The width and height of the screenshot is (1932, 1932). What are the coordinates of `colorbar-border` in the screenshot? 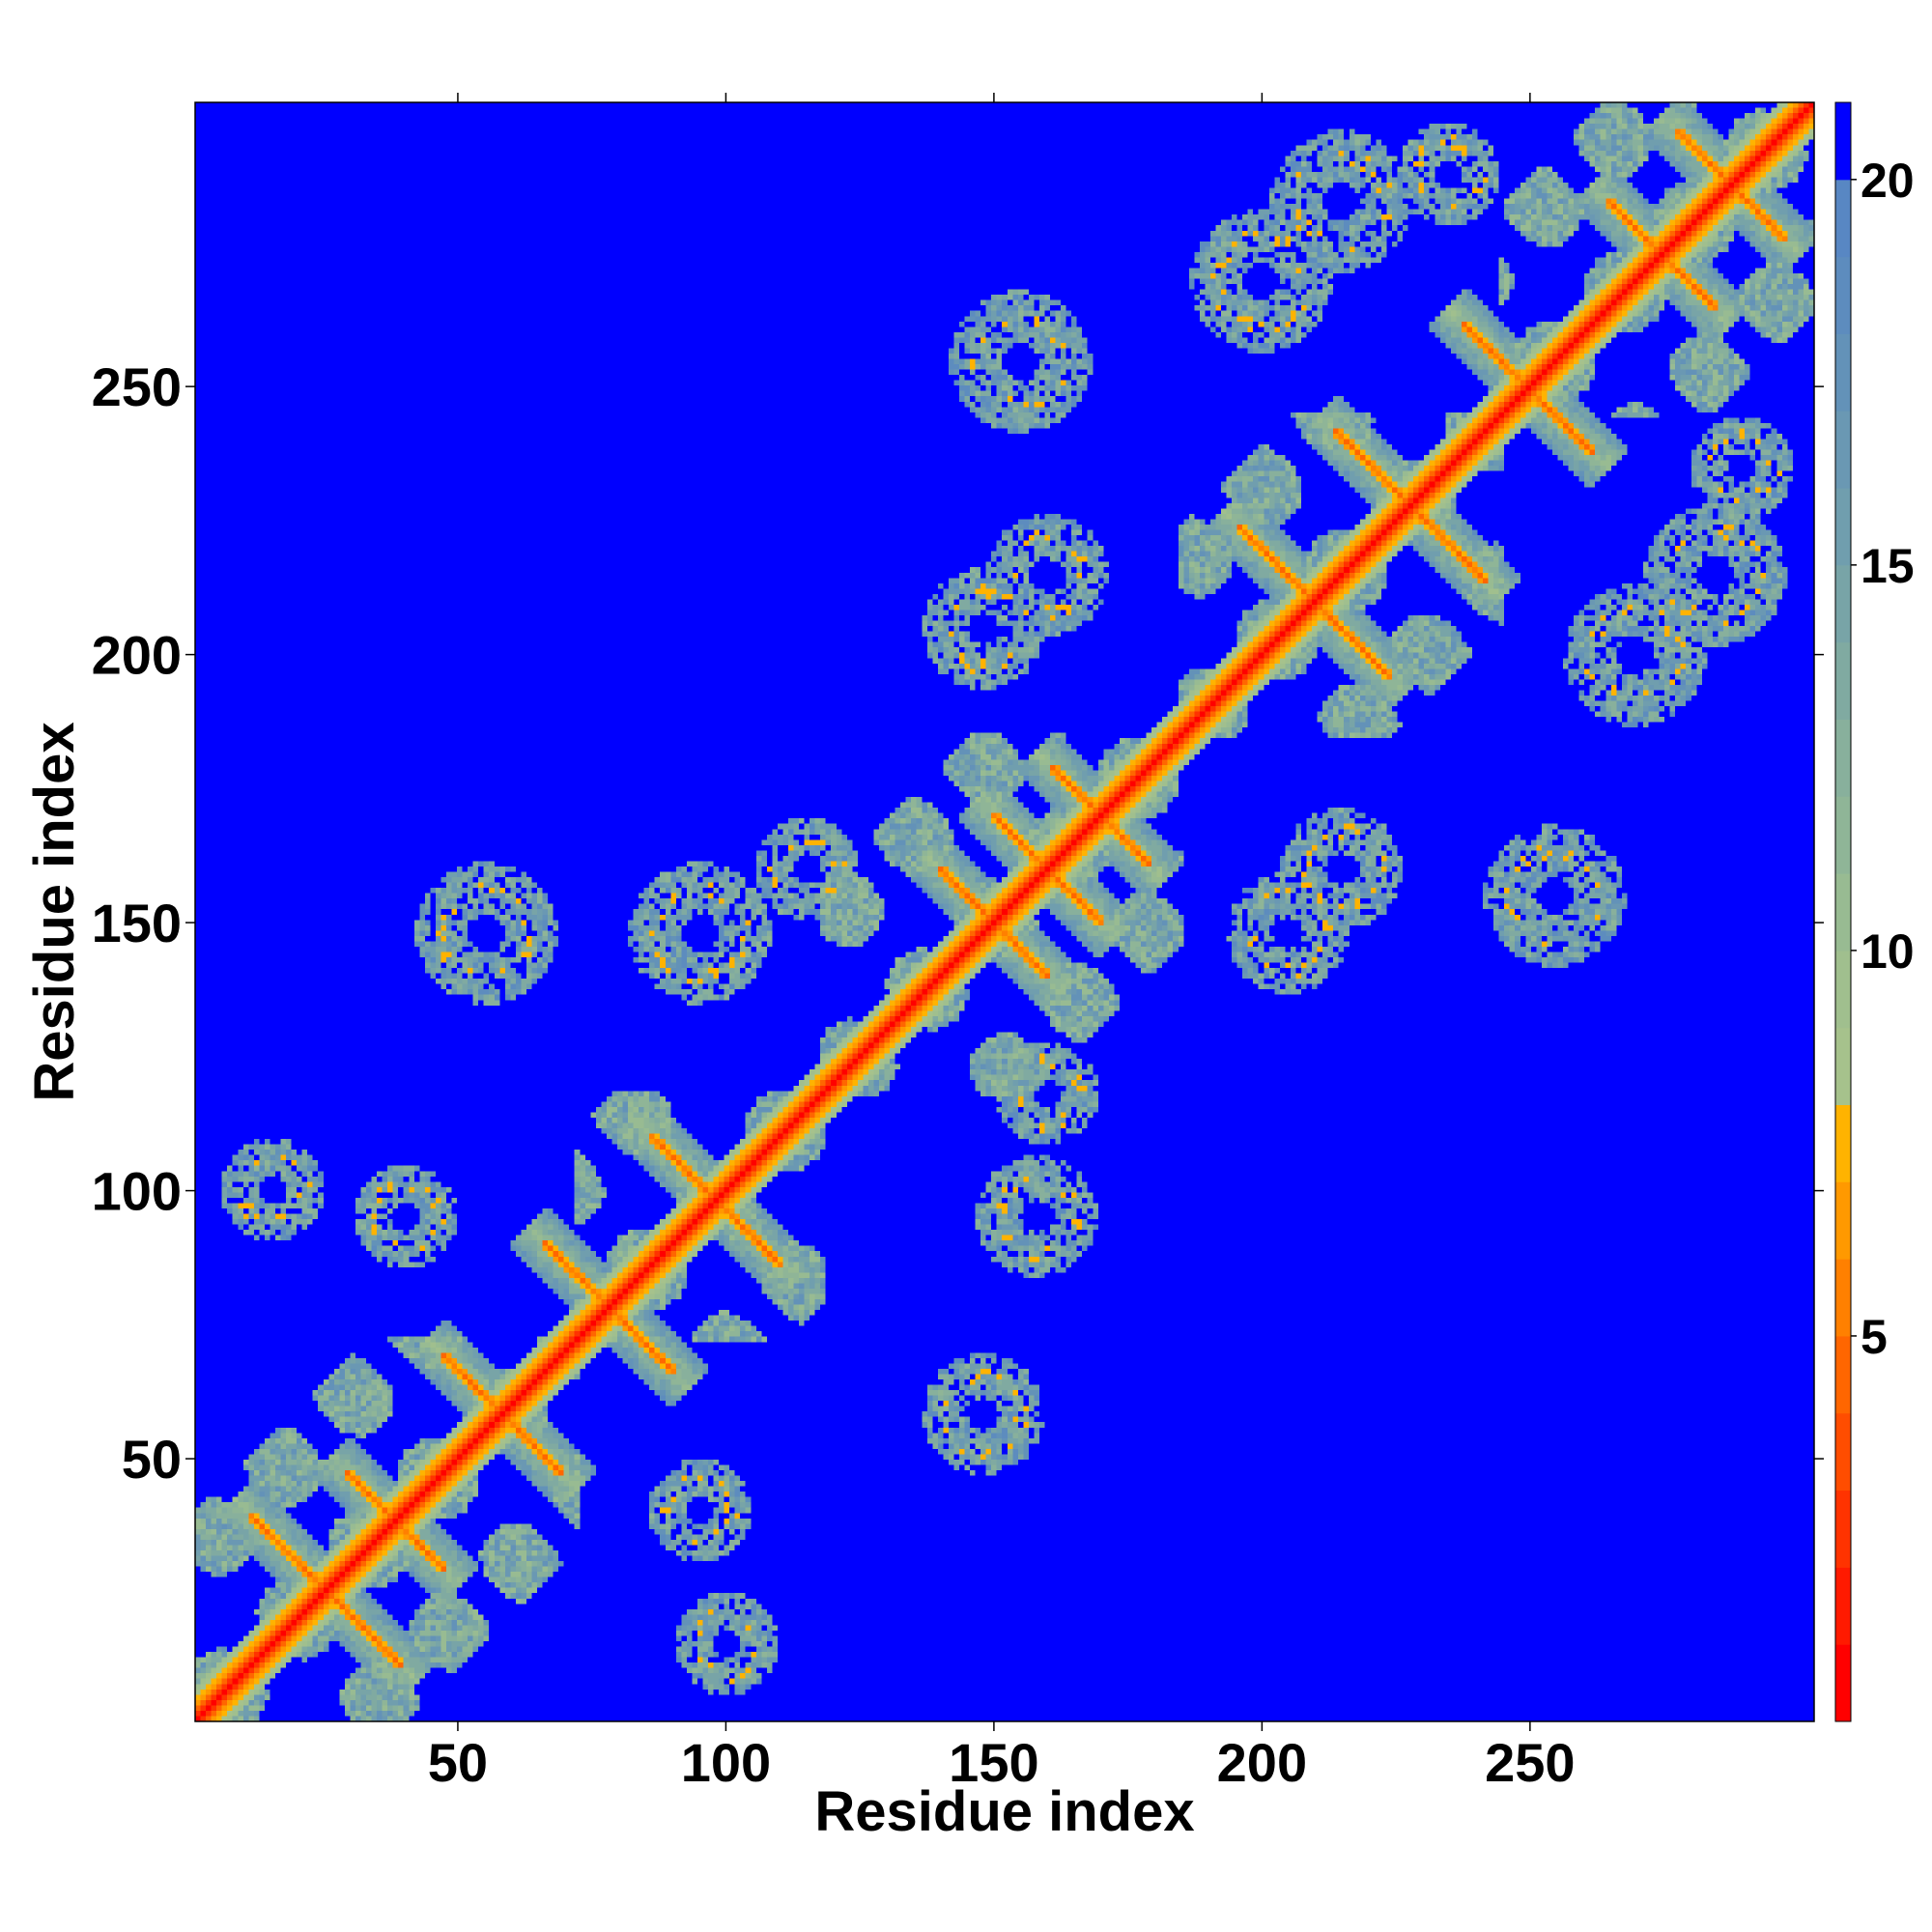 It's located at (1843, 911).